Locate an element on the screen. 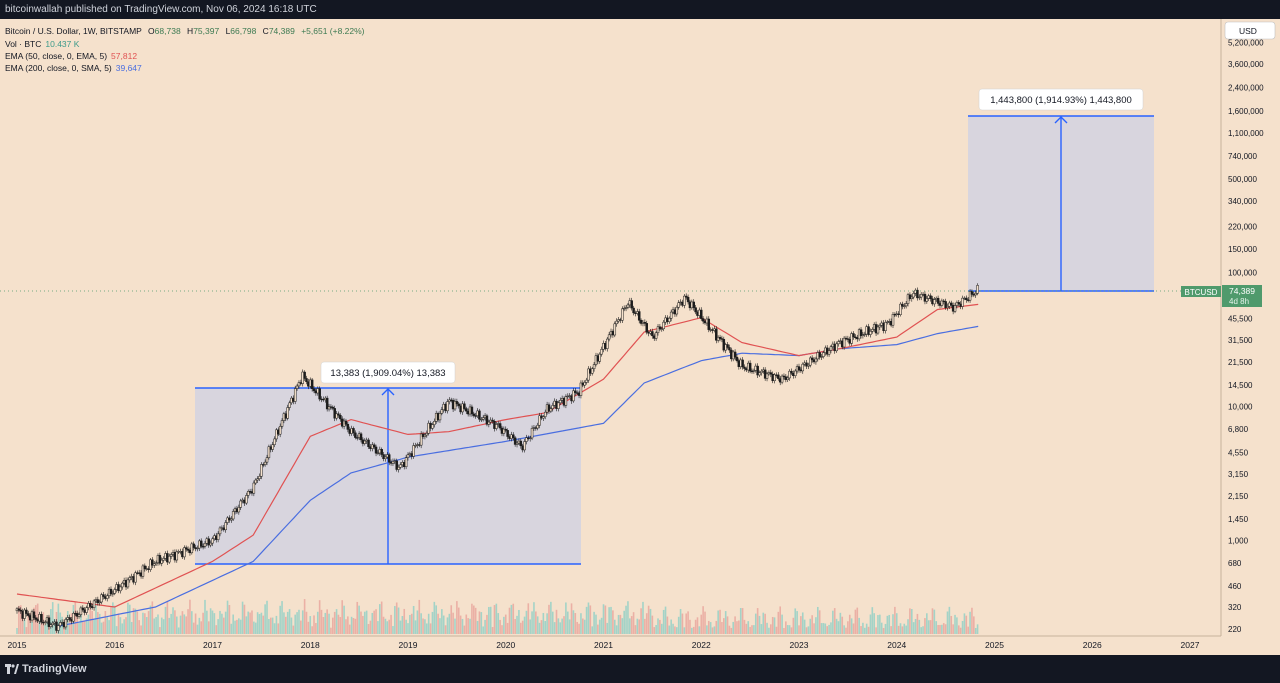 This screenshot has height=683, width=1280. price-tick: 740,000 is located at coordinates (1242, 156).